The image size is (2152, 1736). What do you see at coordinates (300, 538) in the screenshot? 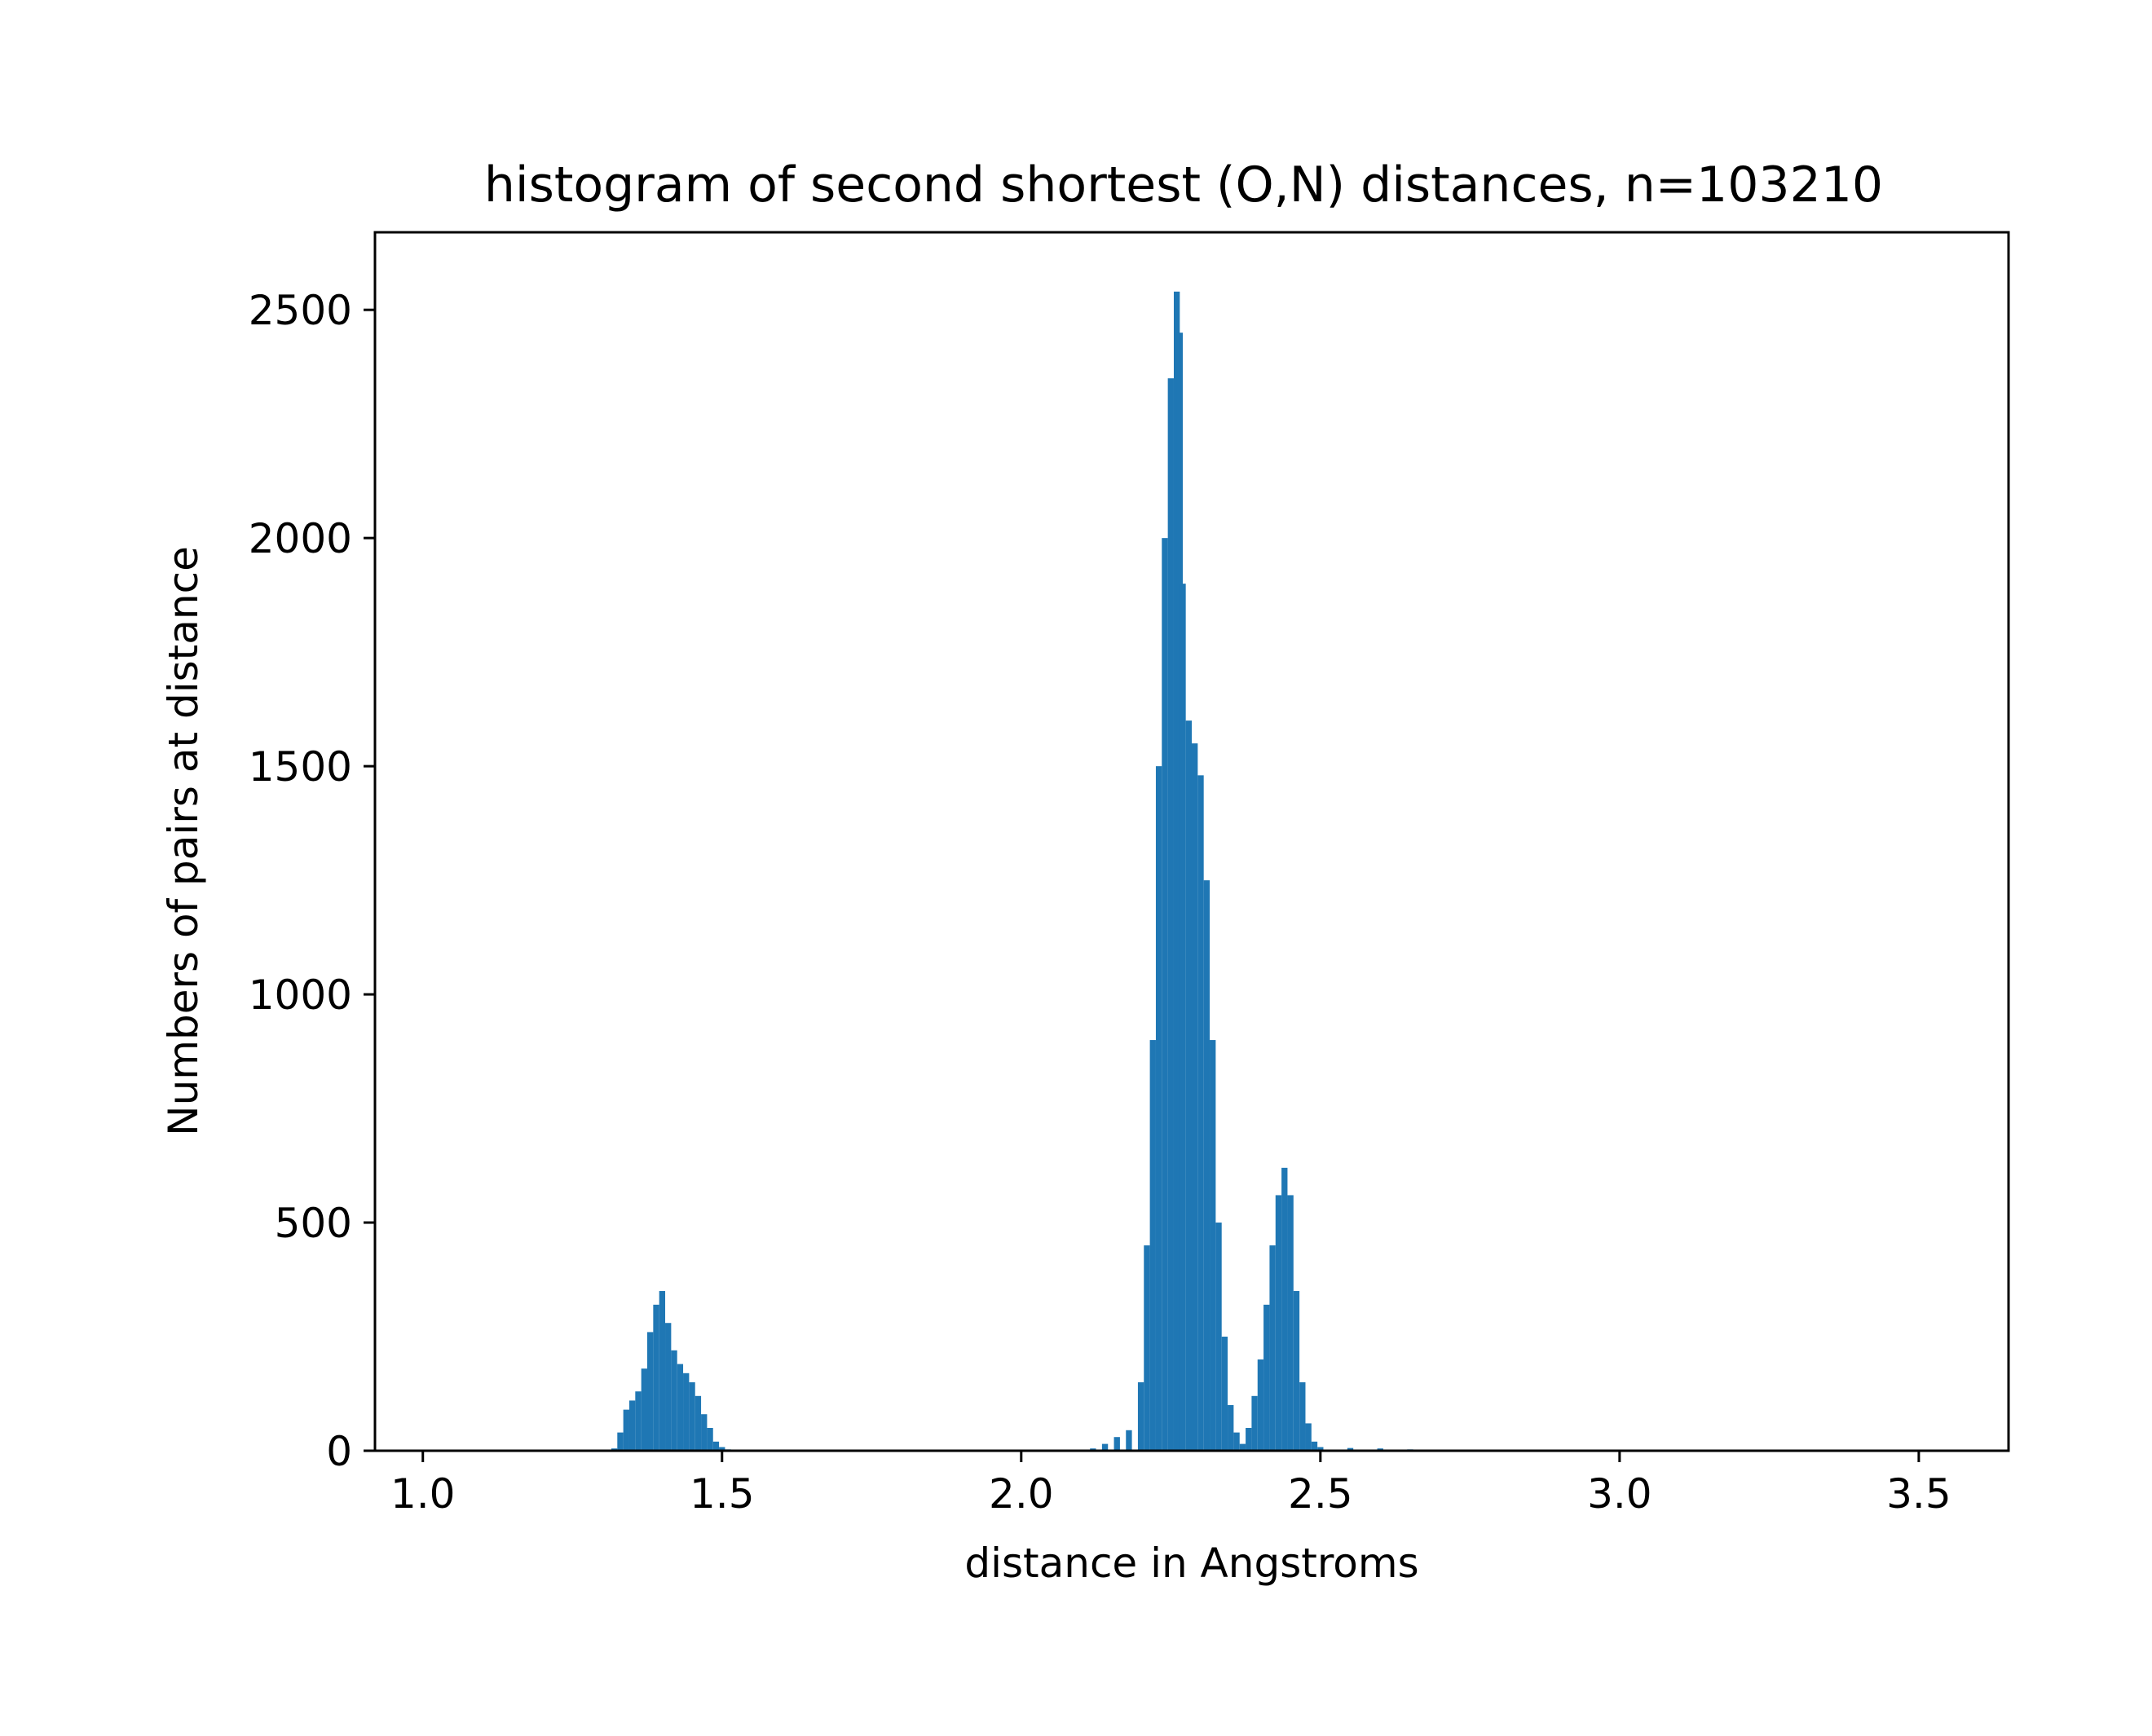
I see `y-tick-label: 2000` at bounding box center [300, 538].